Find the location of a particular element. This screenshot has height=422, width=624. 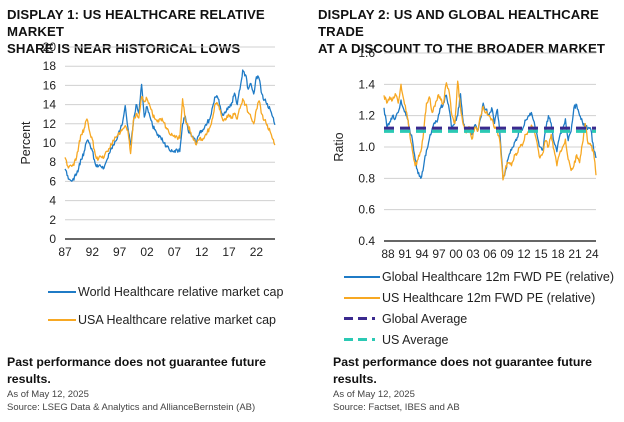

legend-item: Global Average is located at coordinates (479, 318).